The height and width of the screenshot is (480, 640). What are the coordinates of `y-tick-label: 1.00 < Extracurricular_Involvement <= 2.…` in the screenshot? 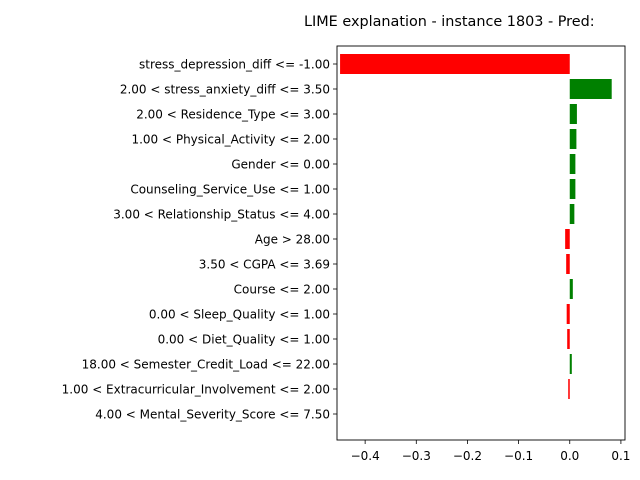 It's located at (196, 390).